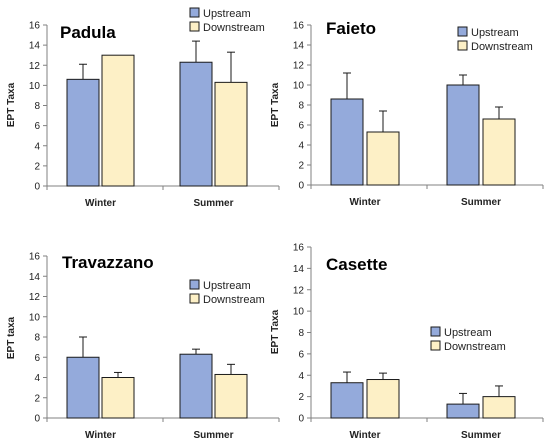 Image resolution: width=550 pixels, height=447 pixels. Describe the element at coordinates (356, 264) in the screenshot. I see `chart-title: Casette` at that location.